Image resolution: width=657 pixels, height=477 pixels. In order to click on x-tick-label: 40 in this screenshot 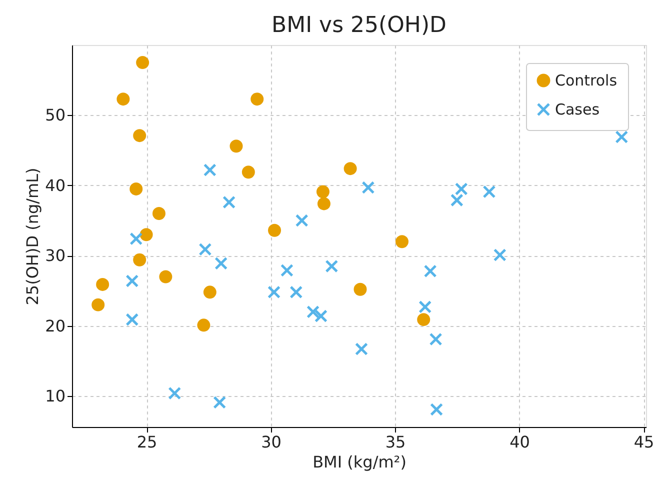, I will do `click(520, 442)`.